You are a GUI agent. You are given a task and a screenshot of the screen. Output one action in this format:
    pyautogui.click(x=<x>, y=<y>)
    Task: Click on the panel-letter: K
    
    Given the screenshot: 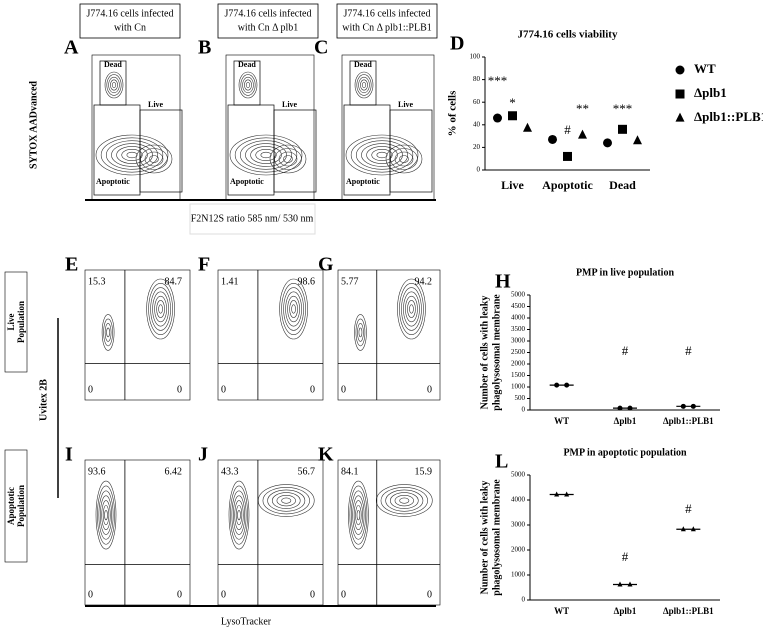 What is the action you would take?
    pyautogui.click(x=326, y=455)
    